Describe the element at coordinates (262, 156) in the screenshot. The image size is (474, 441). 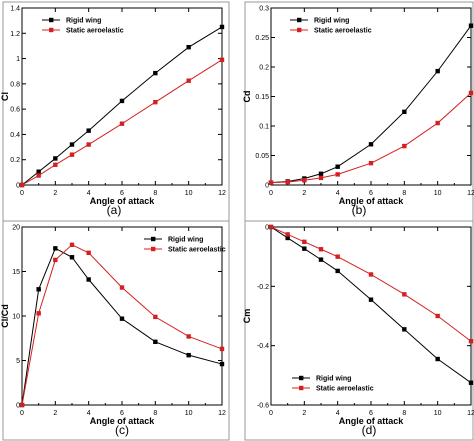
I see `y-tick-label: 0.05` at that location.